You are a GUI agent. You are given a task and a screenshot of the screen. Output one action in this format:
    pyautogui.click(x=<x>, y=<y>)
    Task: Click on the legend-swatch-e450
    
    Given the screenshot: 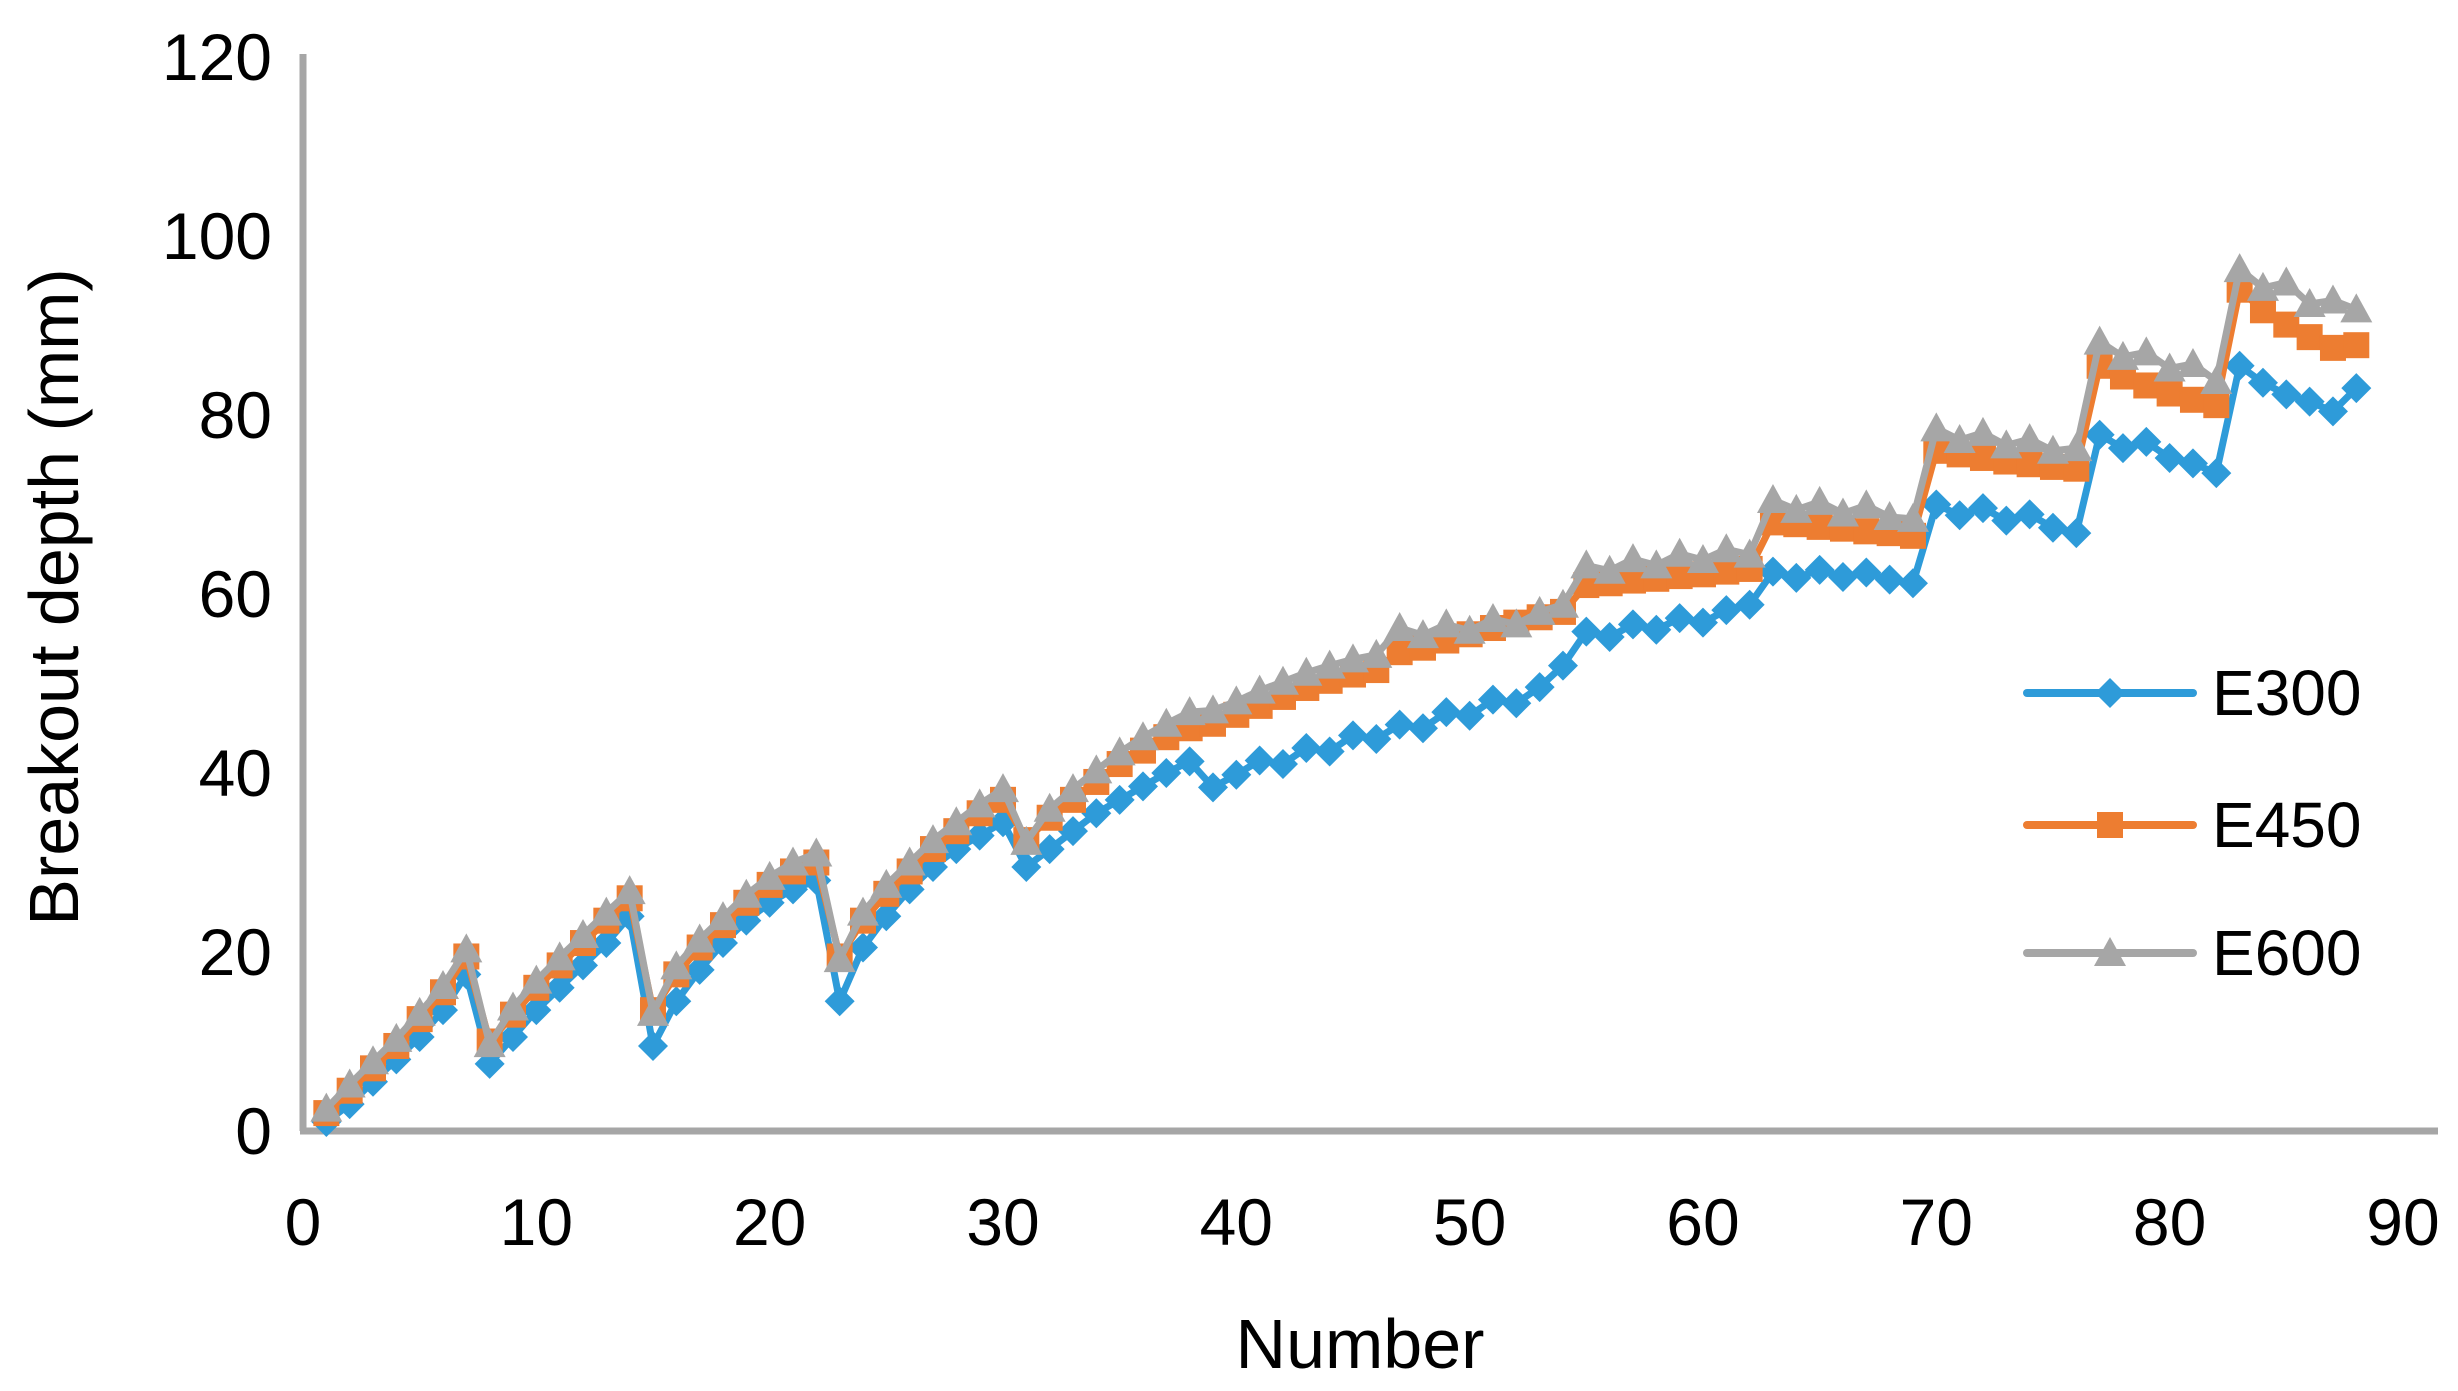 What is the action you would take?
    pyautogui.click(x=2110, y=825)
    